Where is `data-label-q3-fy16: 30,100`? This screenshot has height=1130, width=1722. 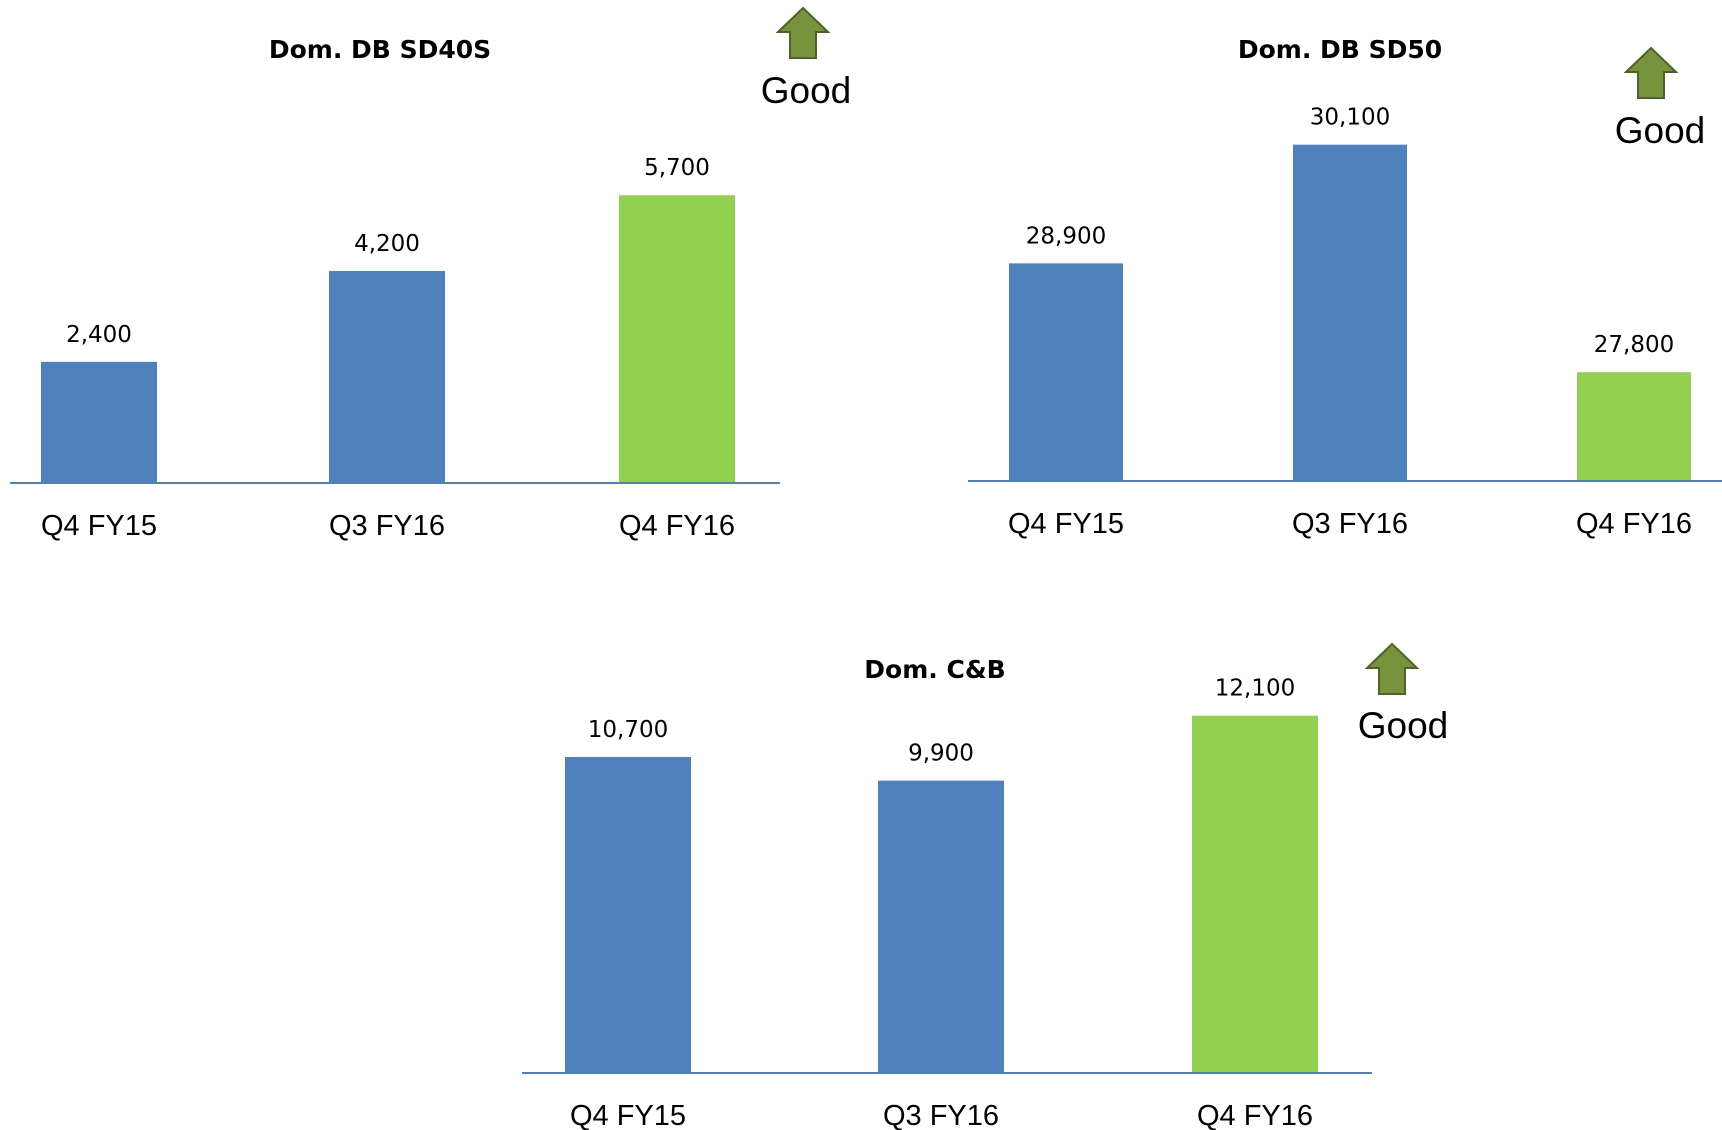 data-label-q3-fy16: 30,100 is located at coordinates (1350, 118).